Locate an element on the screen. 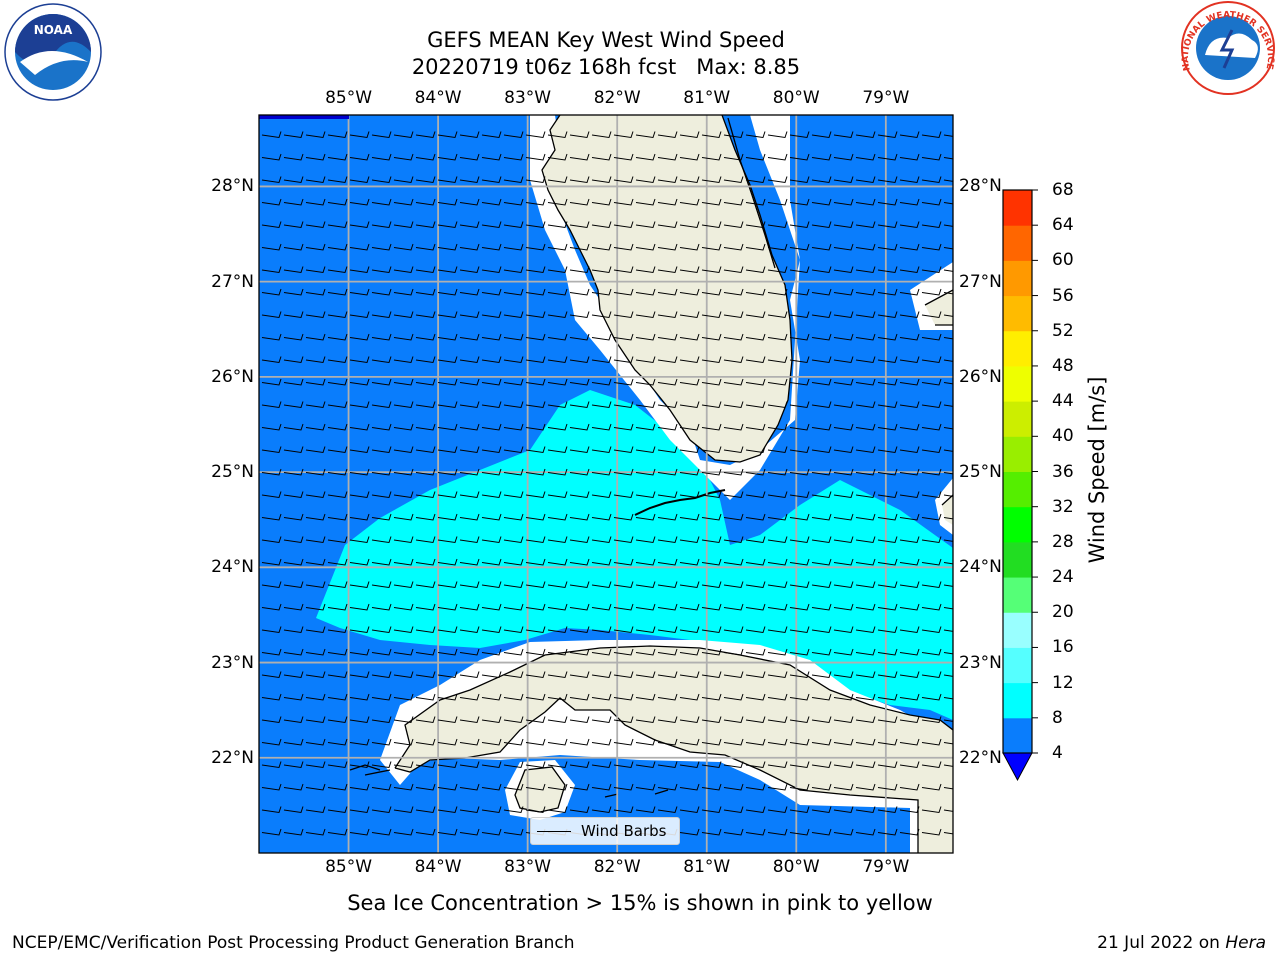 This screenshot has width=1280, height=960. legend-label: Wind Barbs is located at coordinates (624, 831).